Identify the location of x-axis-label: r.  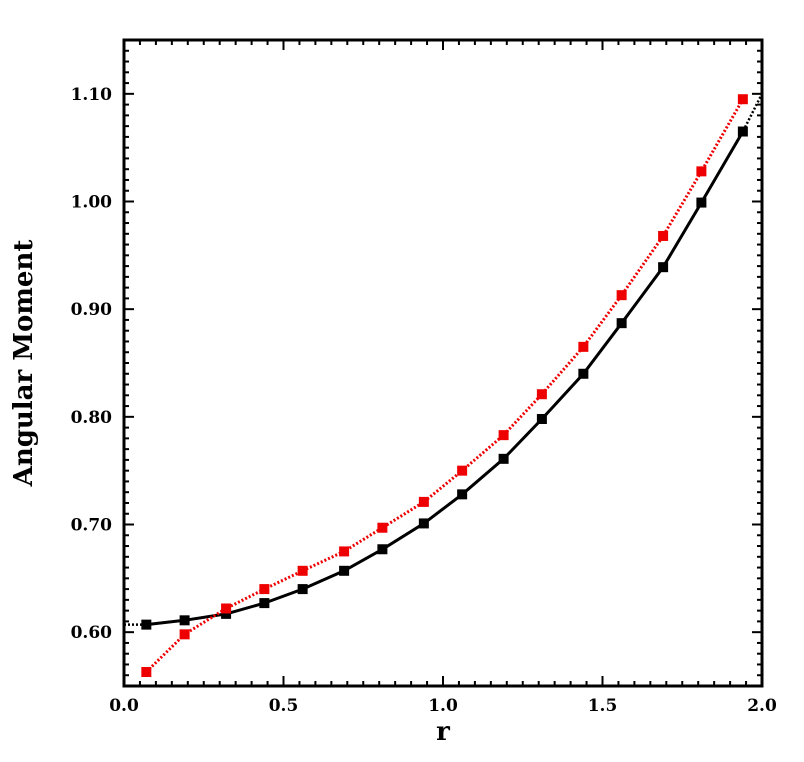
(443, 732).